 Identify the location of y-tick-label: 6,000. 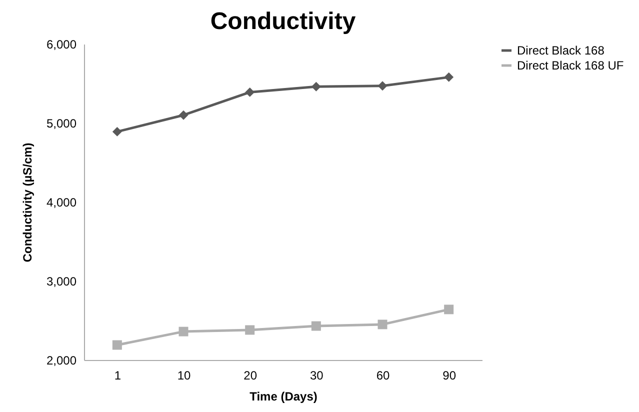
(61, 45).